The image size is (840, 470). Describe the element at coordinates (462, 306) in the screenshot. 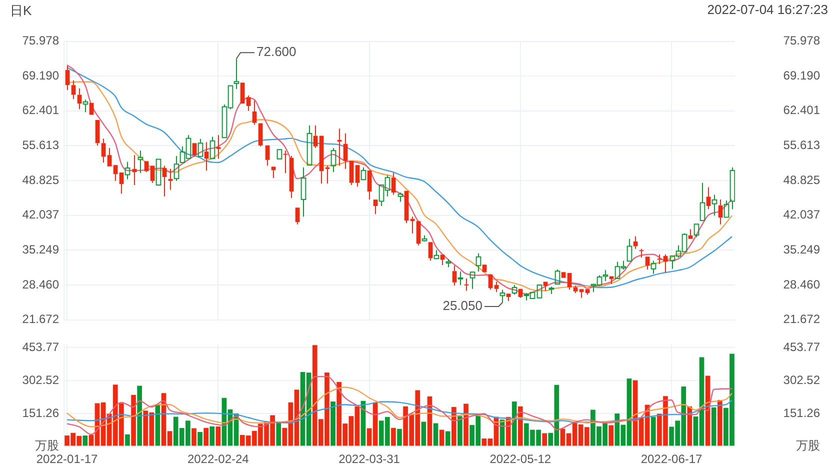

I see `annotation: 25.050` at that location.